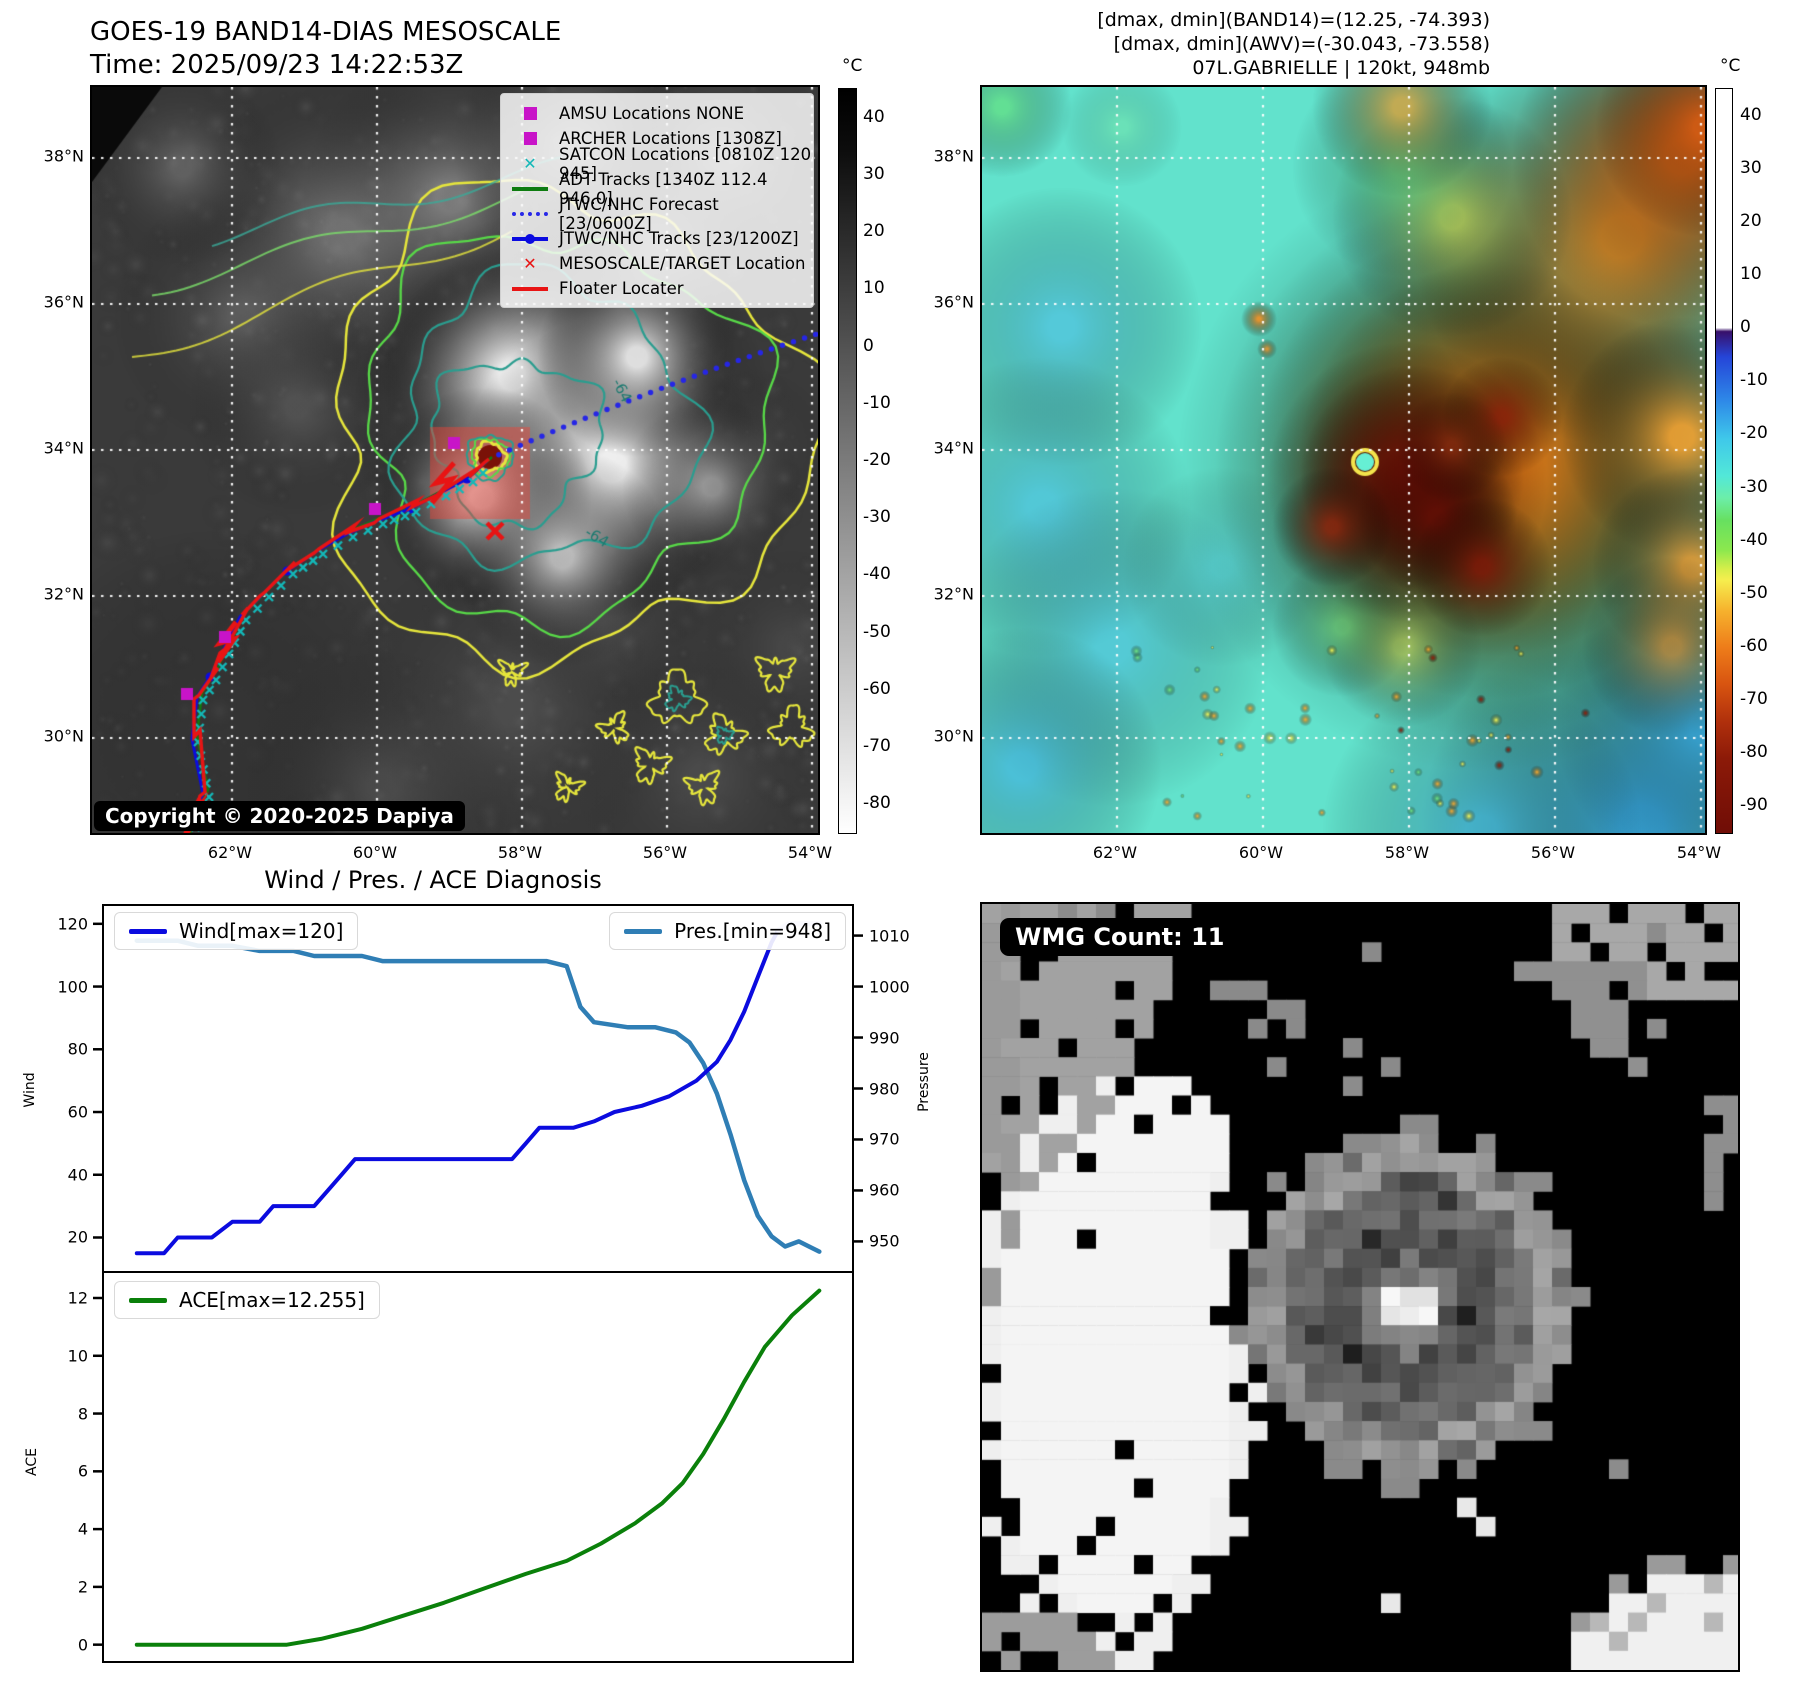 This screenshot has height=1690, width=1797. What do you see at coordinates (953, 594) in the screenshot?
I see `lat-tick-label: 32°N` at bounding box center [953, 594].